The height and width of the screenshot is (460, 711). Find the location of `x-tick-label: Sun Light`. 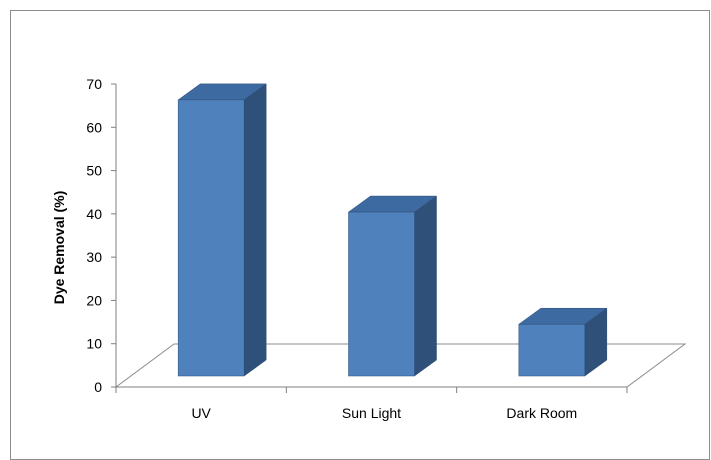

x-tick-label: Sun Light is located at coordinates (371, 413).